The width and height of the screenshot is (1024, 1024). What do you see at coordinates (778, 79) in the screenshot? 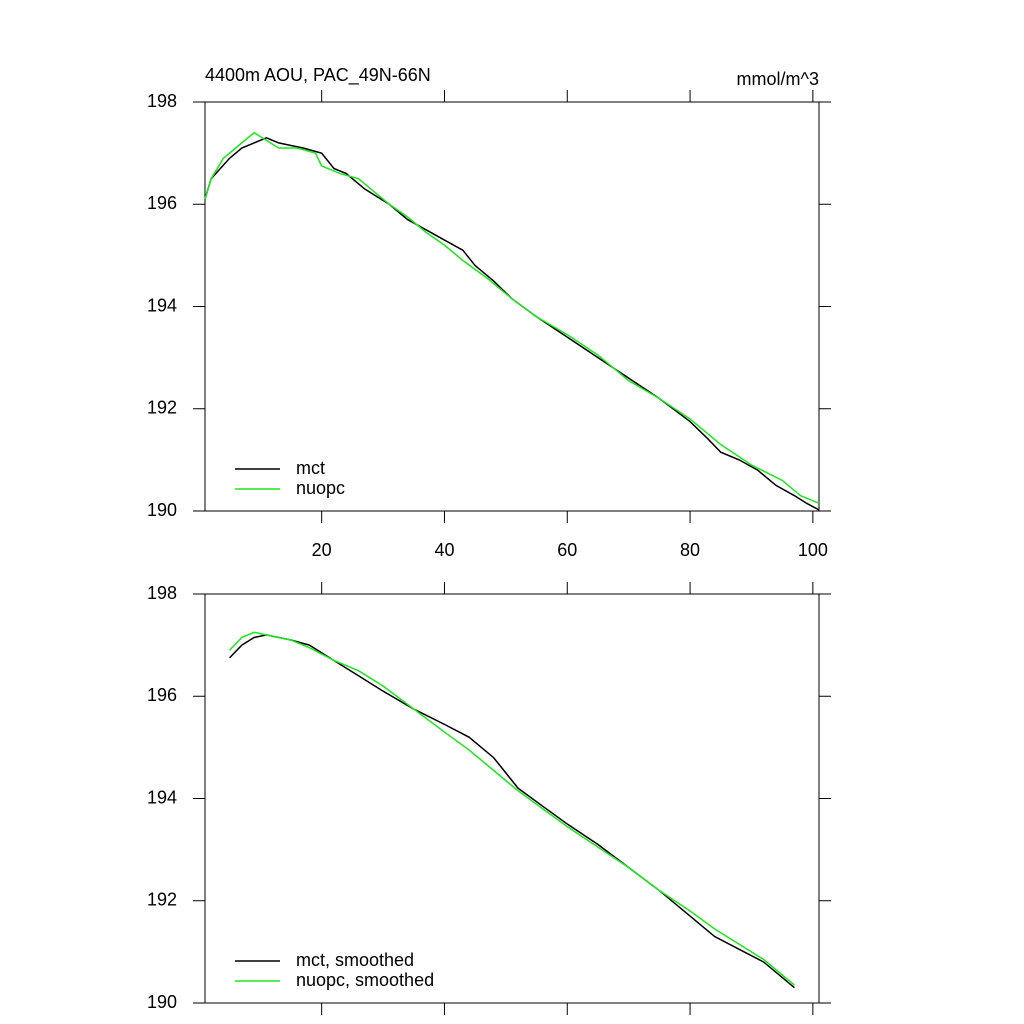
I see `units-label: mmol/m^3` at bounding box center [778, 79].